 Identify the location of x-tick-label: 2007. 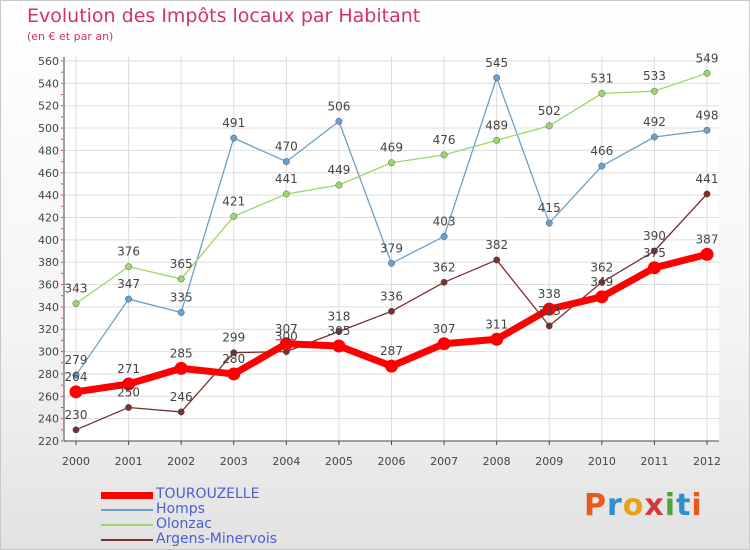
(444, 461).